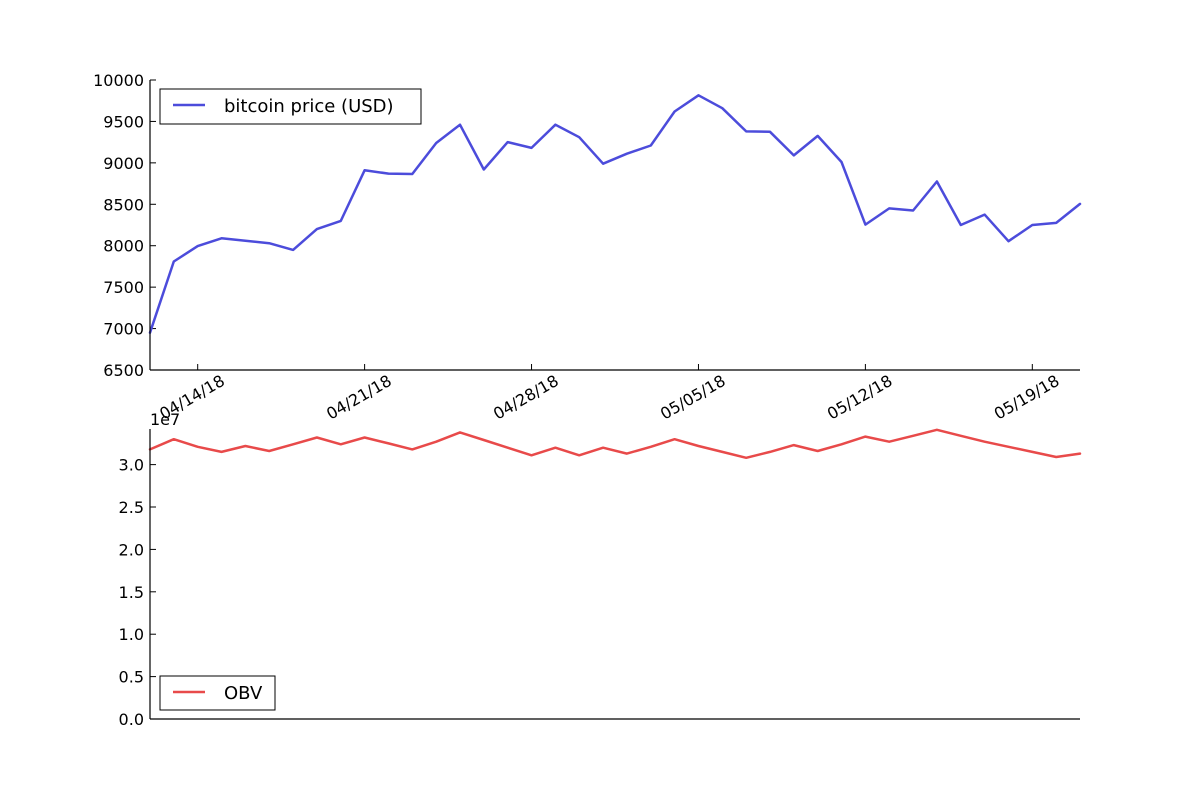 This screenshot has width=1200, height=800. Describe the element at coordinates (131, 592) in the screenshot. I see `obv-y-tick-label: 1.5` at that location.